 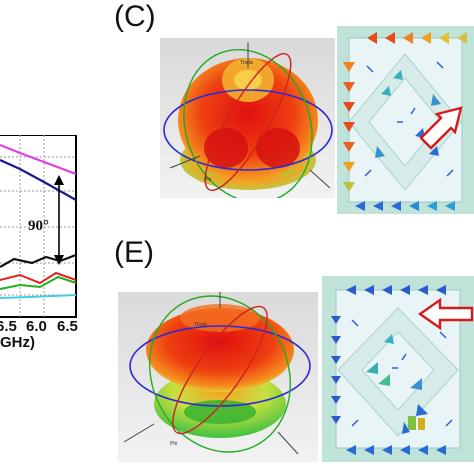 What do you see at coordinates (220, 412) in the screenshot?
I see `green-dimple` at bounding box center [220, 412].